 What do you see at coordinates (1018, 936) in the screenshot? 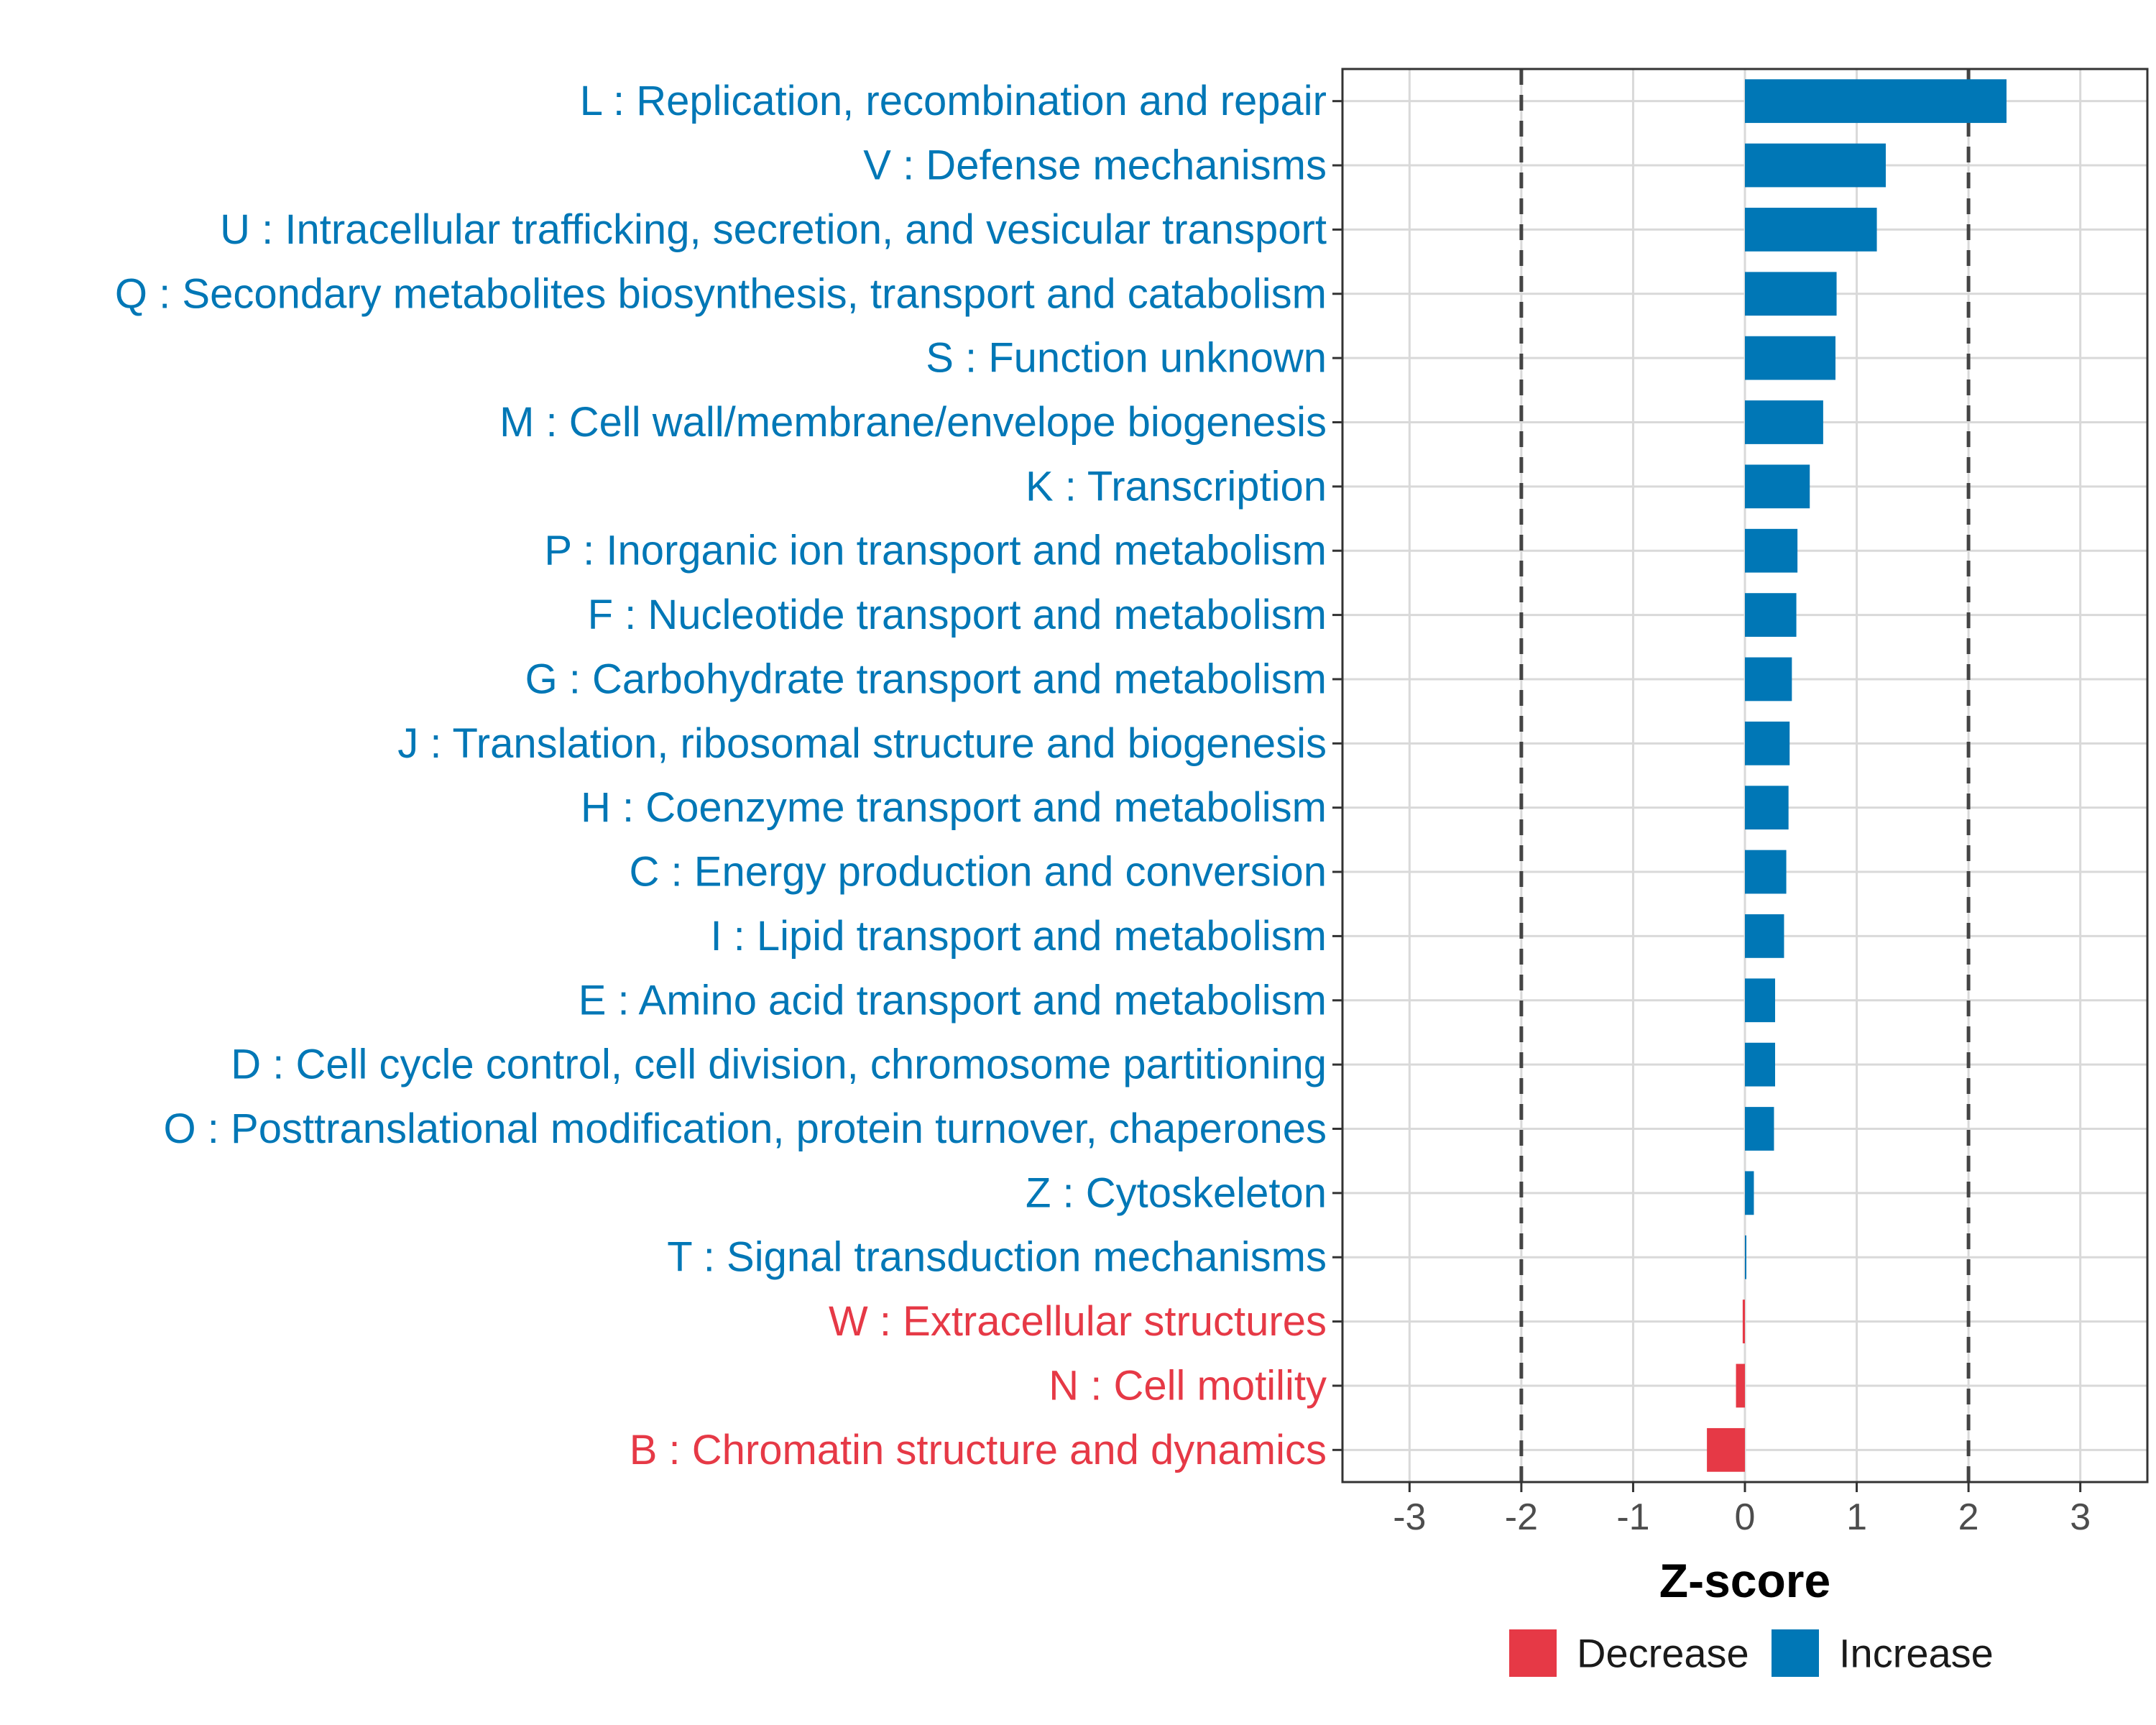
I see `category-label-13: I : Lipid transport and metabolism` at bounding box center [1018, 936].